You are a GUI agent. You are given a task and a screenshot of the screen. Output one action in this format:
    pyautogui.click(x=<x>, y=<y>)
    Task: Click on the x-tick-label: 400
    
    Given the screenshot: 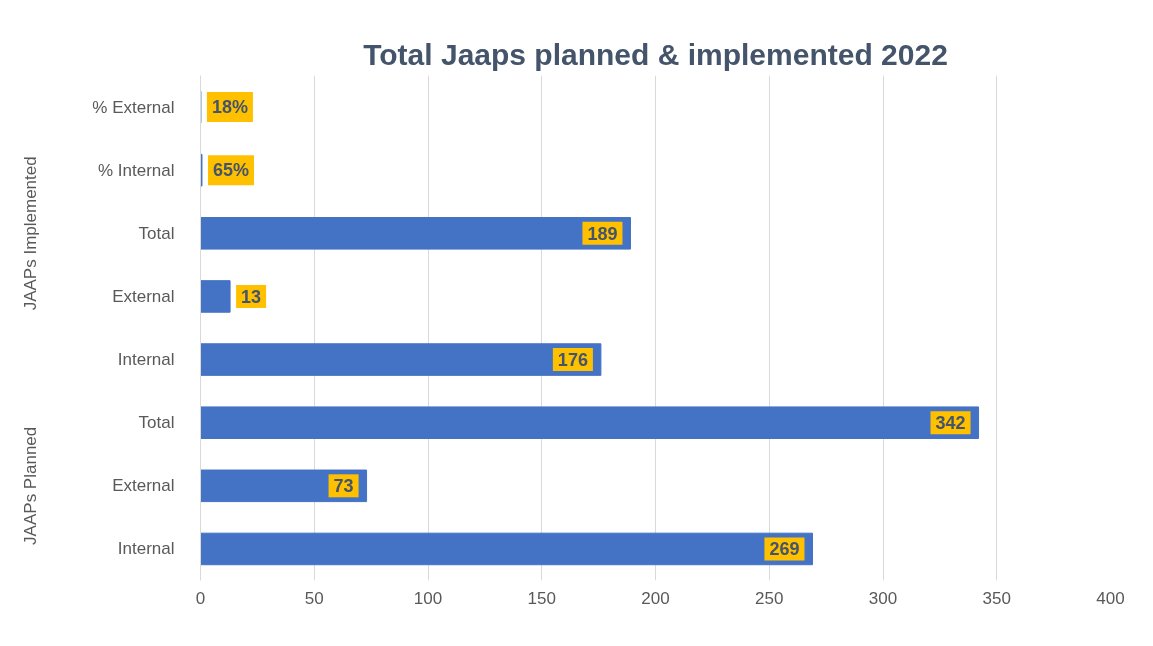 What is the action you would take?
    pyautogui.click(x=1110, y=598)
    